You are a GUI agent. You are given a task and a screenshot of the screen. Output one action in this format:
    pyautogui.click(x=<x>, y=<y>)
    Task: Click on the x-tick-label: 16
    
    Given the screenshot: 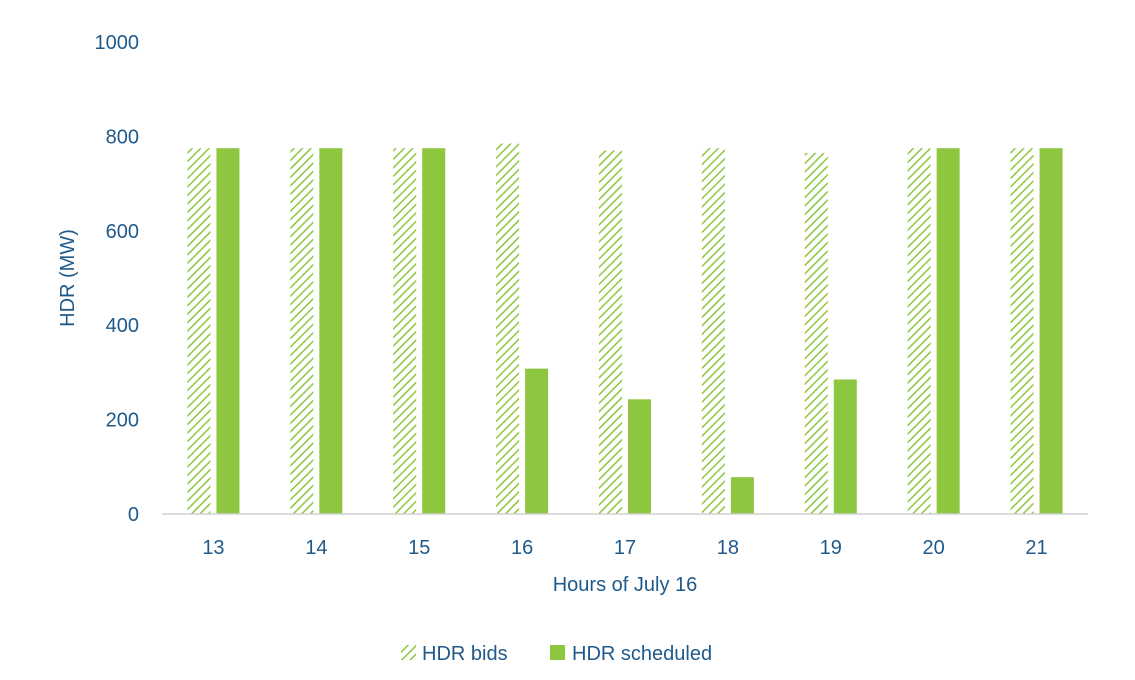 What is the action you would take?
    pyautogui.click(x=522, y=548)
    